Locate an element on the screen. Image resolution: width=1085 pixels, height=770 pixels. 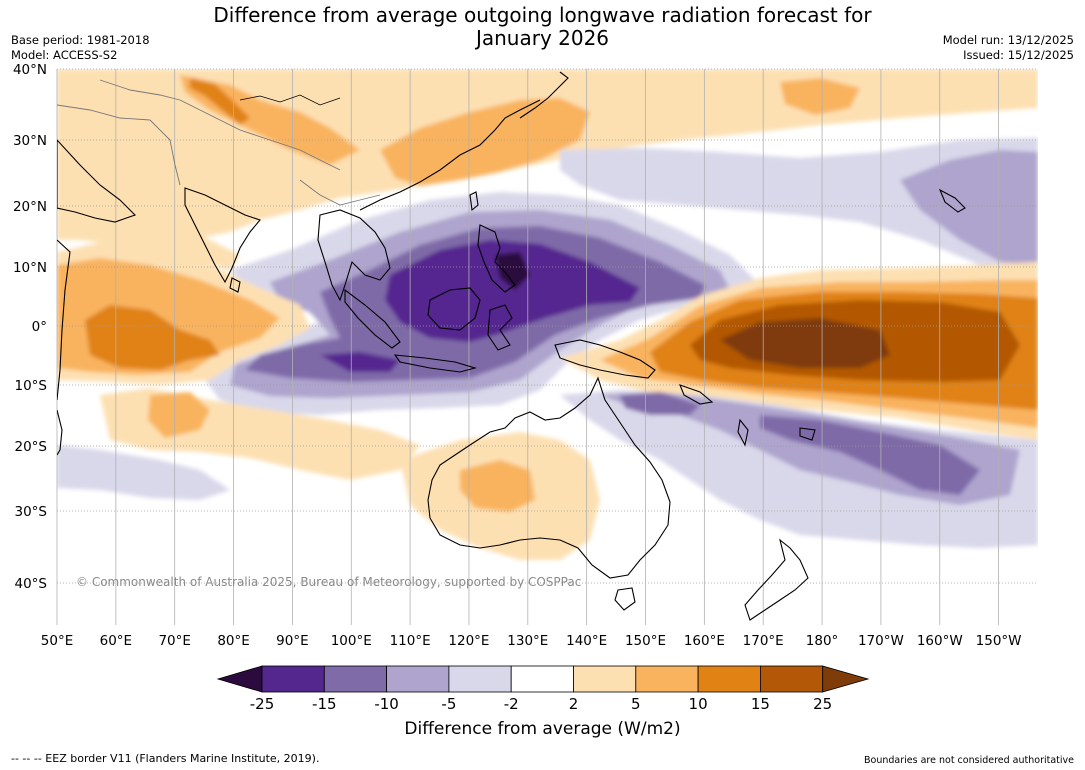
coastline-tasmania is located at coordinates (625, 599).